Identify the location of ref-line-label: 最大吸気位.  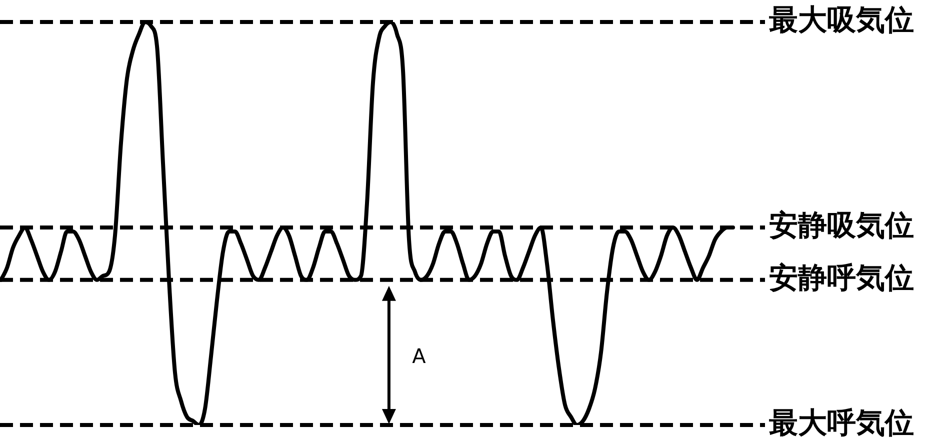
(841, 19).